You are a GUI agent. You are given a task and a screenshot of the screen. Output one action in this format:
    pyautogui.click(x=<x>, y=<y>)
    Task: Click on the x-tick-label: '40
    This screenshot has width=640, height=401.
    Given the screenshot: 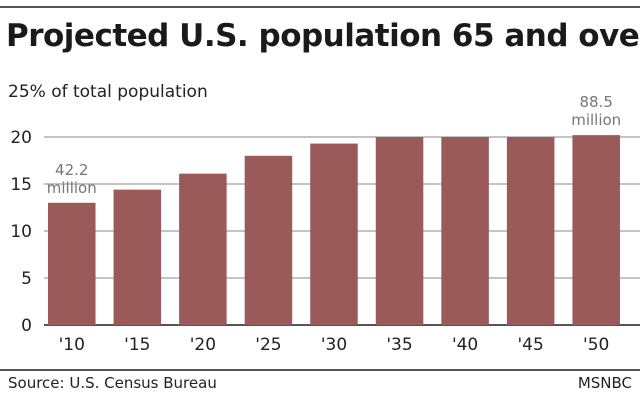 What is the action you would take?
    pyautogui.click(x=465, y=345)
    